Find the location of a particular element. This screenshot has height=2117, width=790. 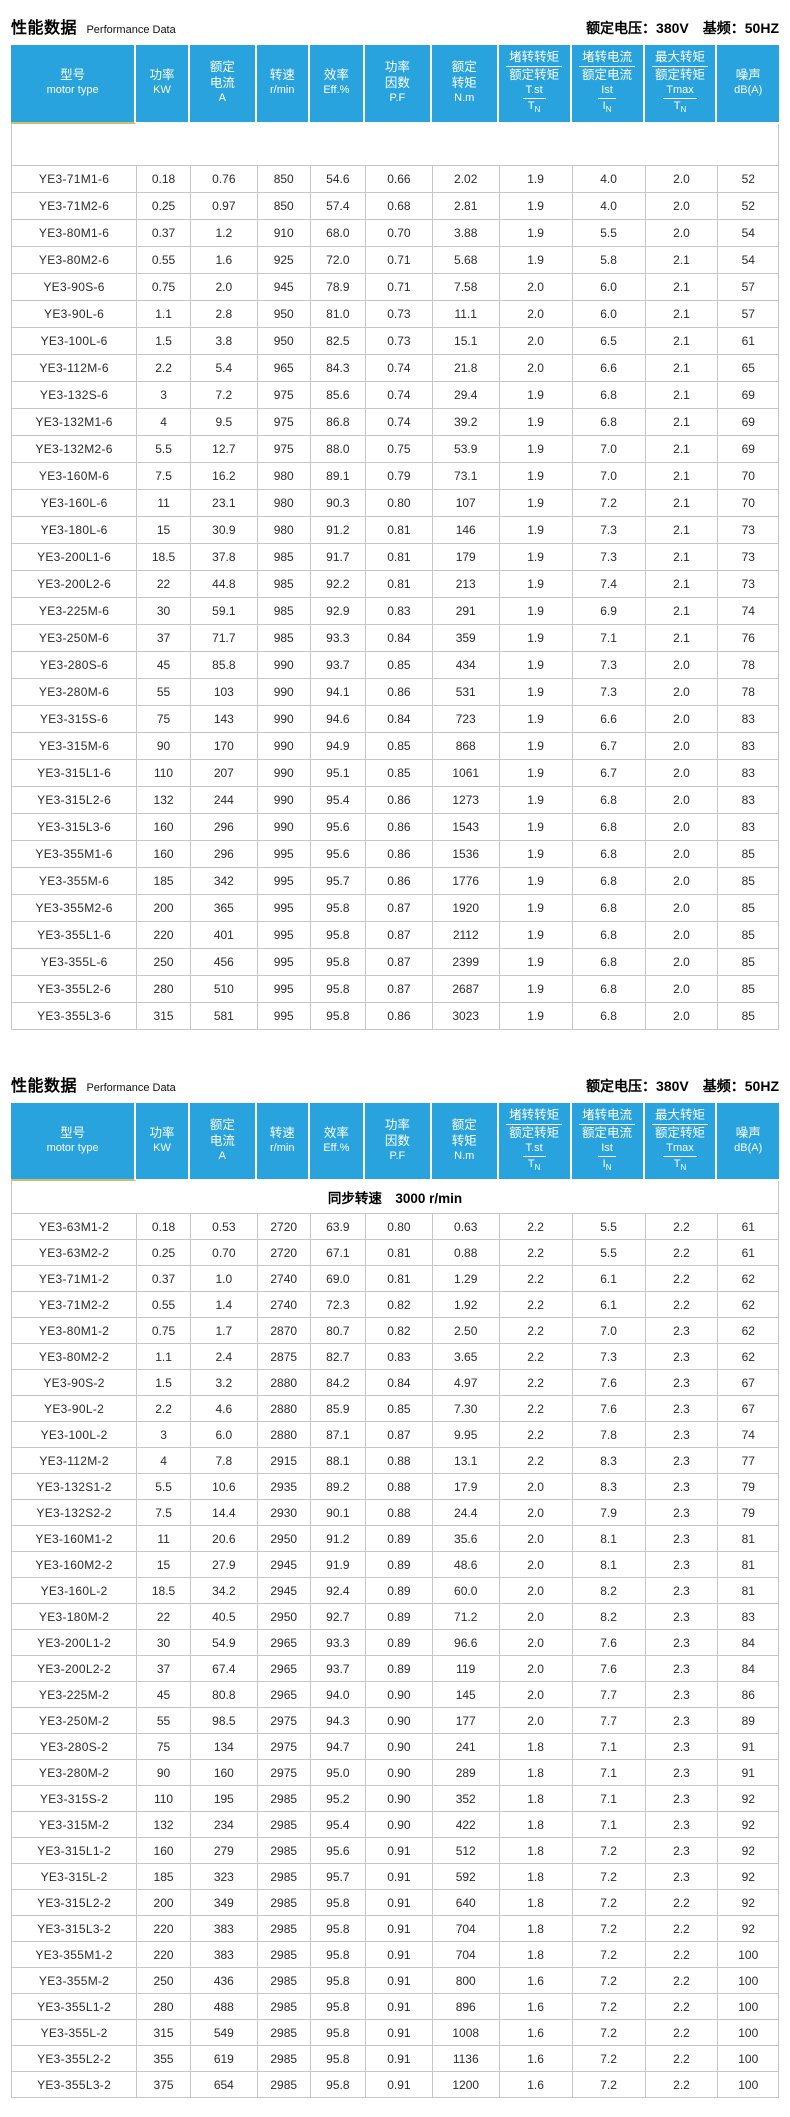

data-cell: 0.82 is located at coordinates (398, 1331).